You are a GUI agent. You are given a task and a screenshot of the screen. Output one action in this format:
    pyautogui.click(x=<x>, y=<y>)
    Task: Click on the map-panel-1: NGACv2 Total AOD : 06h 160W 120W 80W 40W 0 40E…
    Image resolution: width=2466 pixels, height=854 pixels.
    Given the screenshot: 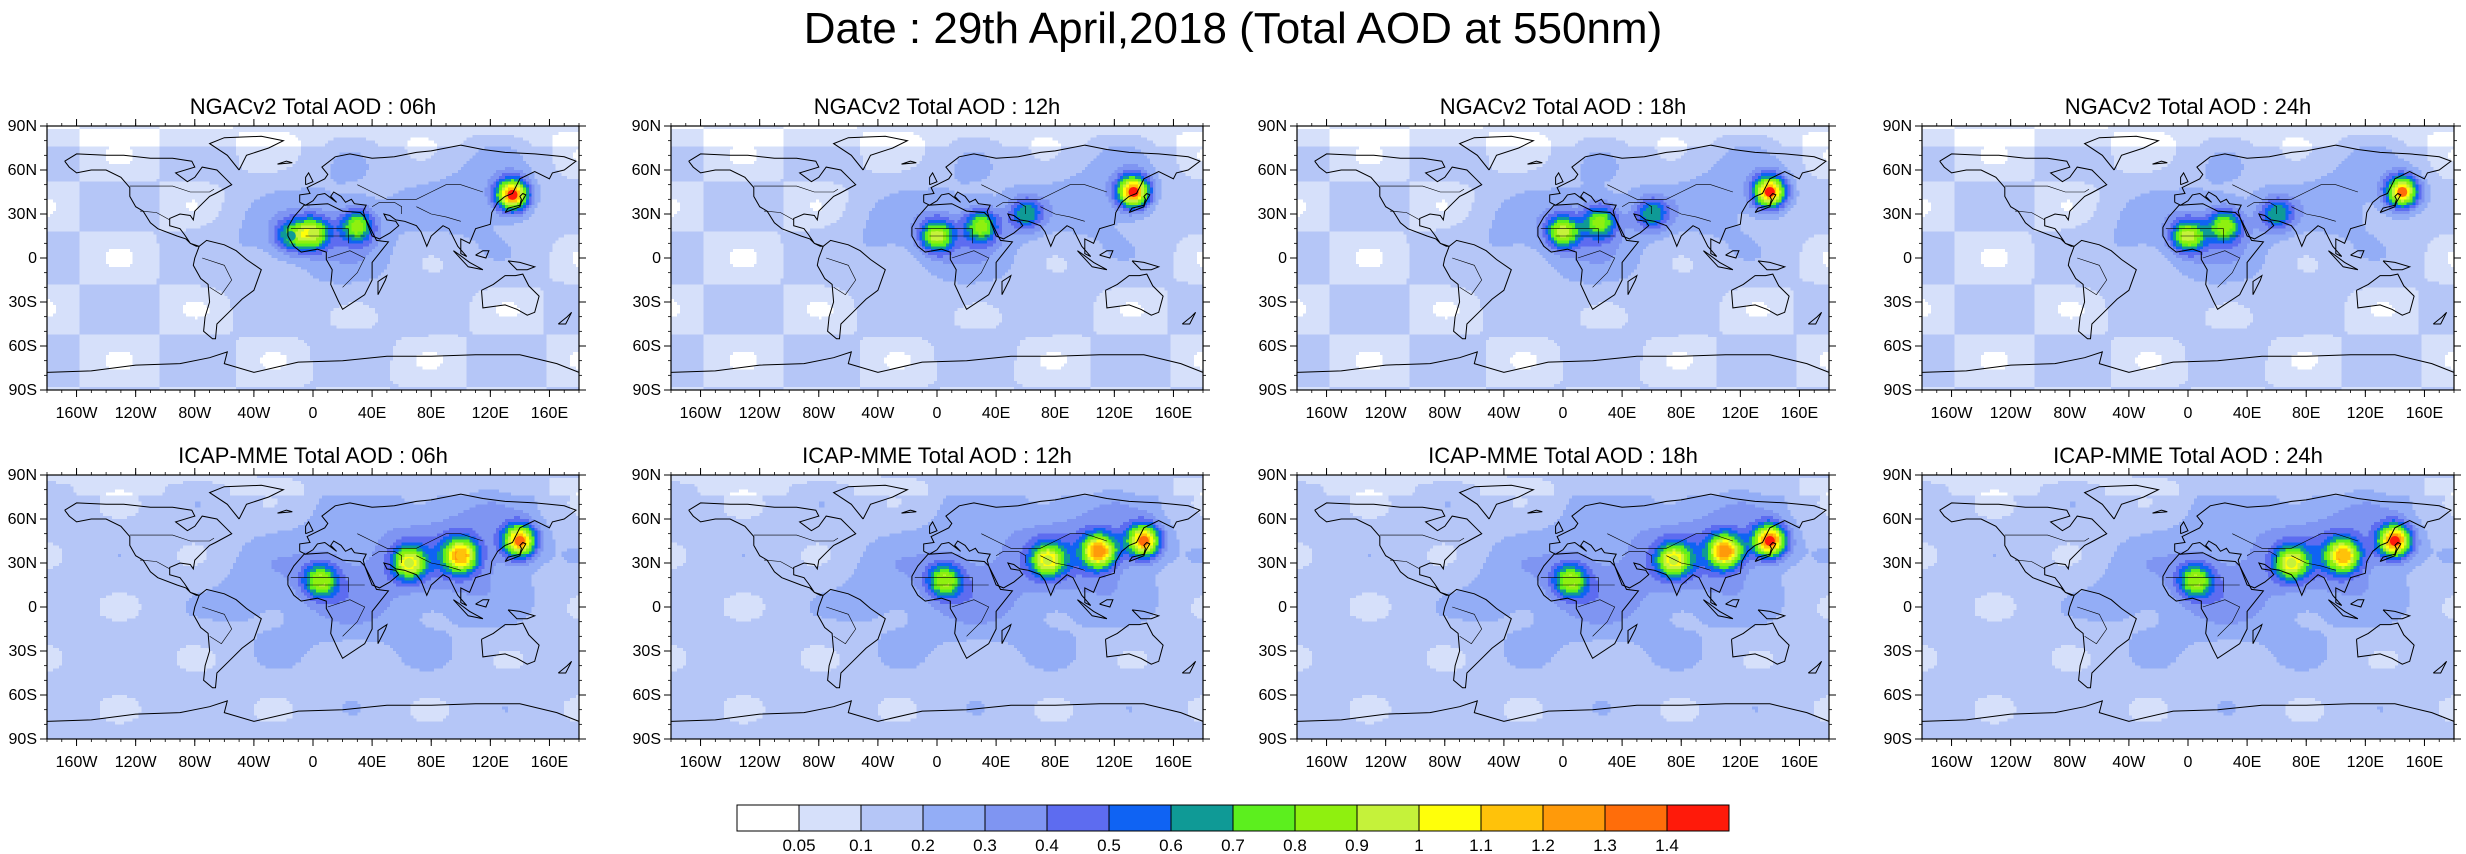 What is the action you would take?
    pyautogui.click(x=297, y=258)
    